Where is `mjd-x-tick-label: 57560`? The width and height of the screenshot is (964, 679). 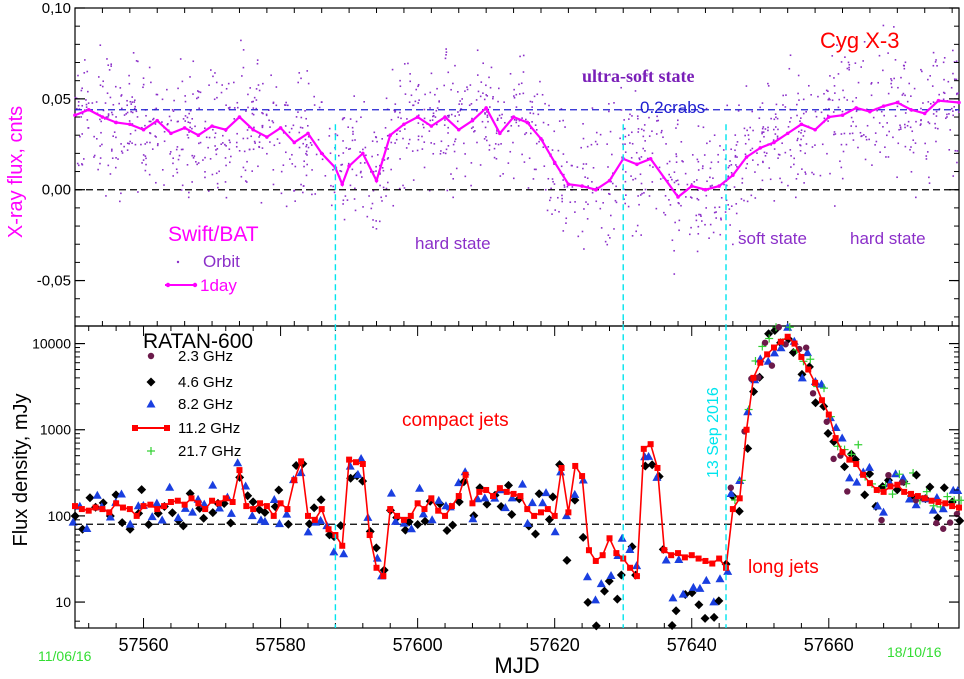 mjd-x-tick-label: 57560 is located at coordinates (143, 645).